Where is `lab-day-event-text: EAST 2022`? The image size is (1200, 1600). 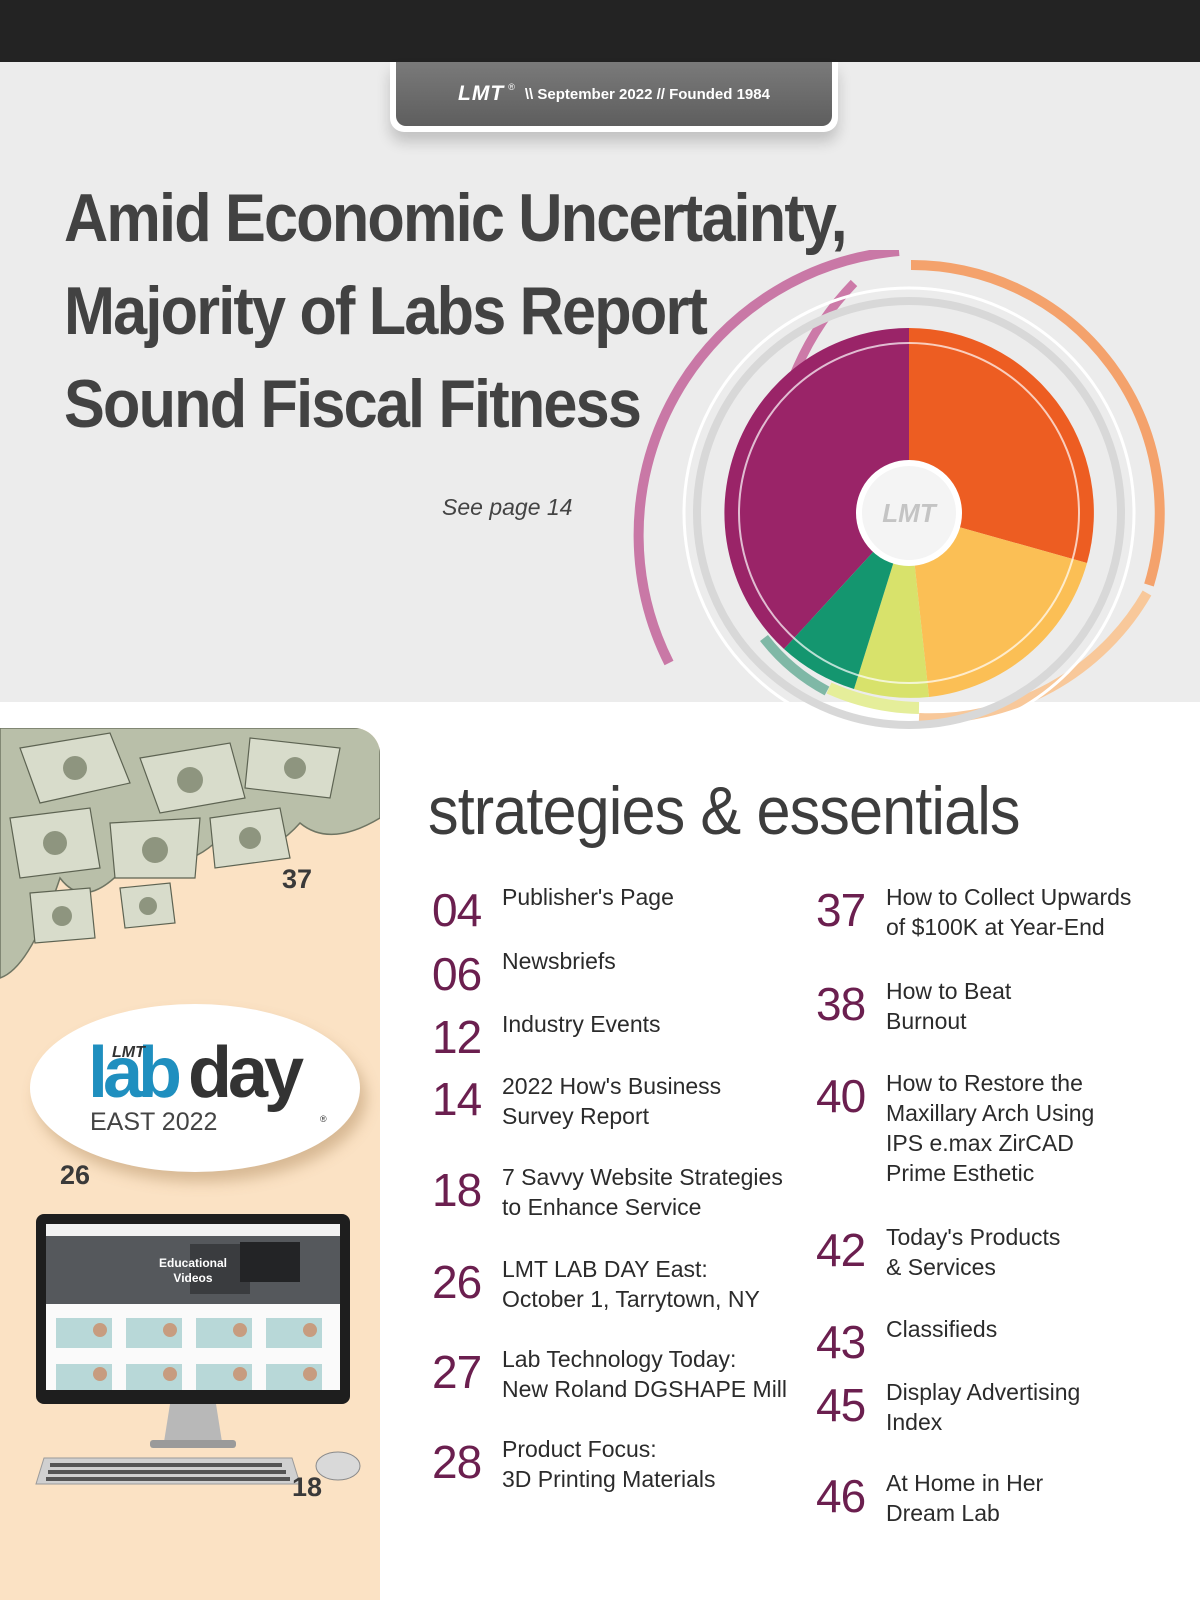 lab-day-event-text: EAST 2022 is located at coordinates (154, 1122).